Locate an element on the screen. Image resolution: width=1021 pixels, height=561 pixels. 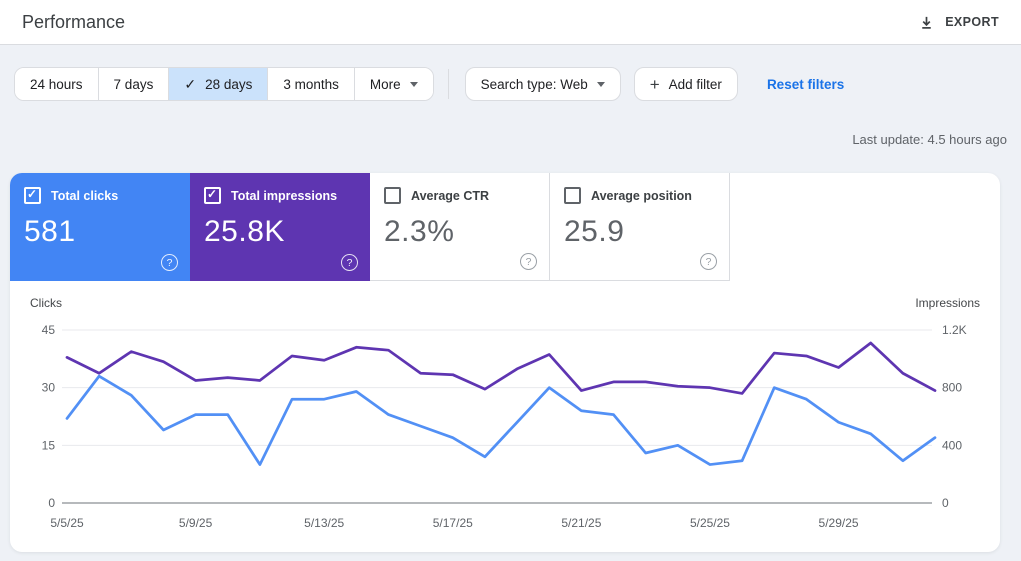
date-range-label: More is located at coordinates (385, 84).